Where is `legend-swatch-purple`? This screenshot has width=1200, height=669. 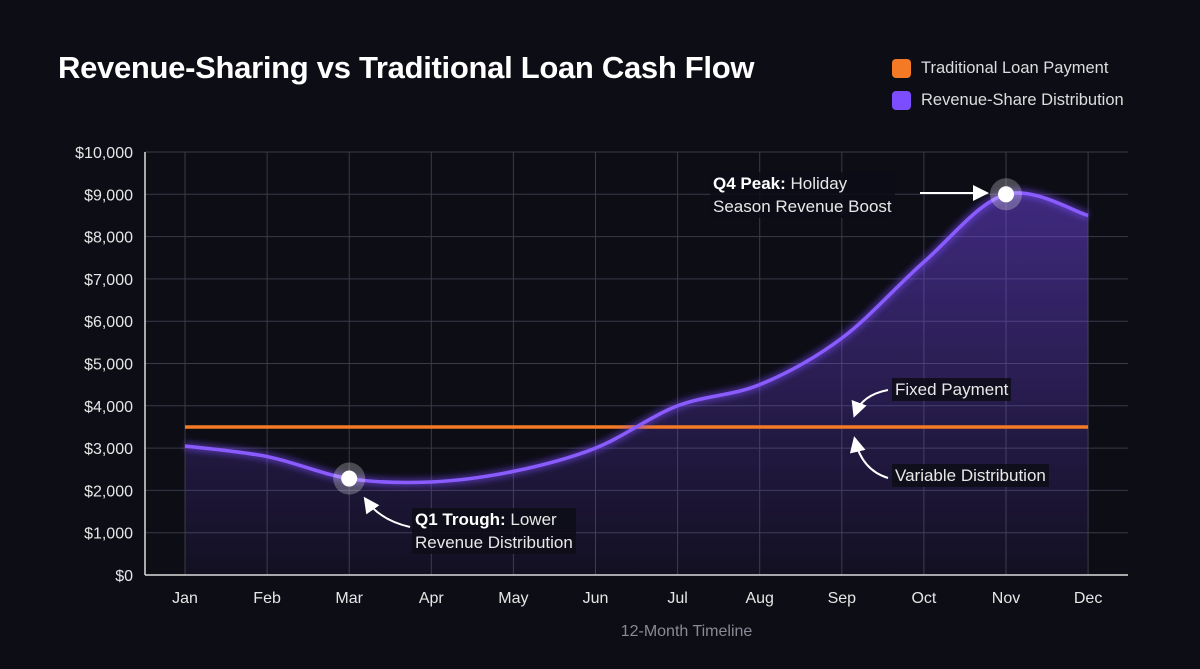
legend-swatch-purple is located at coordinates (901, 100).